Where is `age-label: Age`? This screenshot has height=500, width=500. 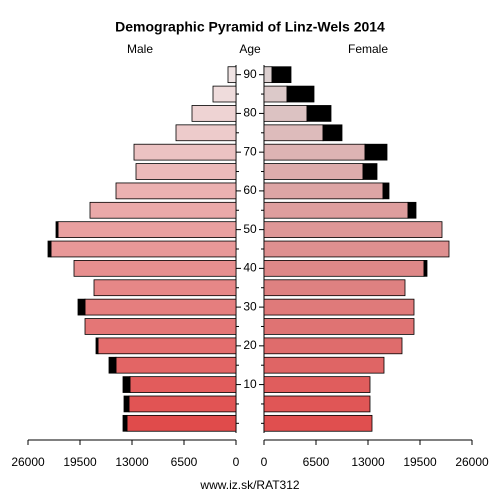
age-label: Age is located at coordinates (250, 49).